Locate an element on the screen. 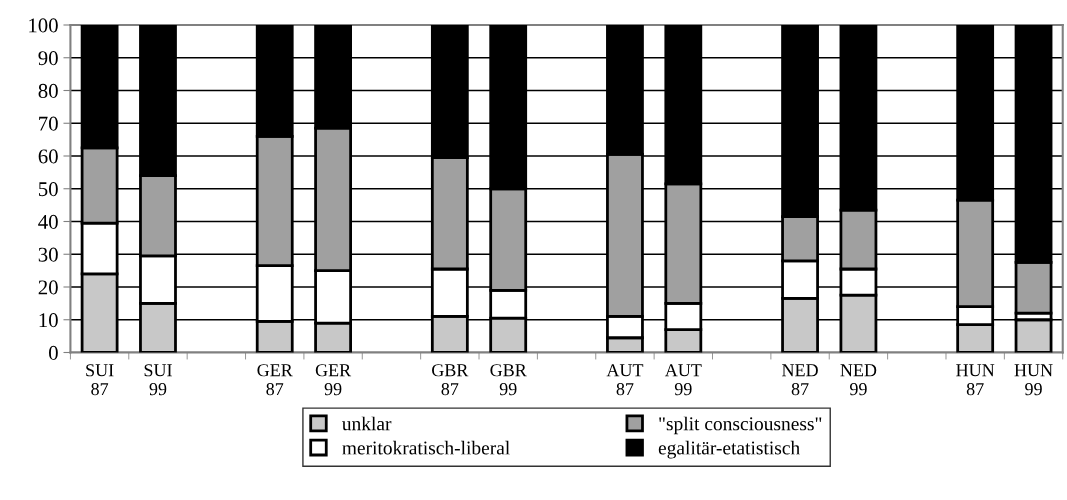 Image resolution: width=1067 pixels, height=500 pixels. legend-label: egalitär-etatistisch is located at coordinates (729, 449).